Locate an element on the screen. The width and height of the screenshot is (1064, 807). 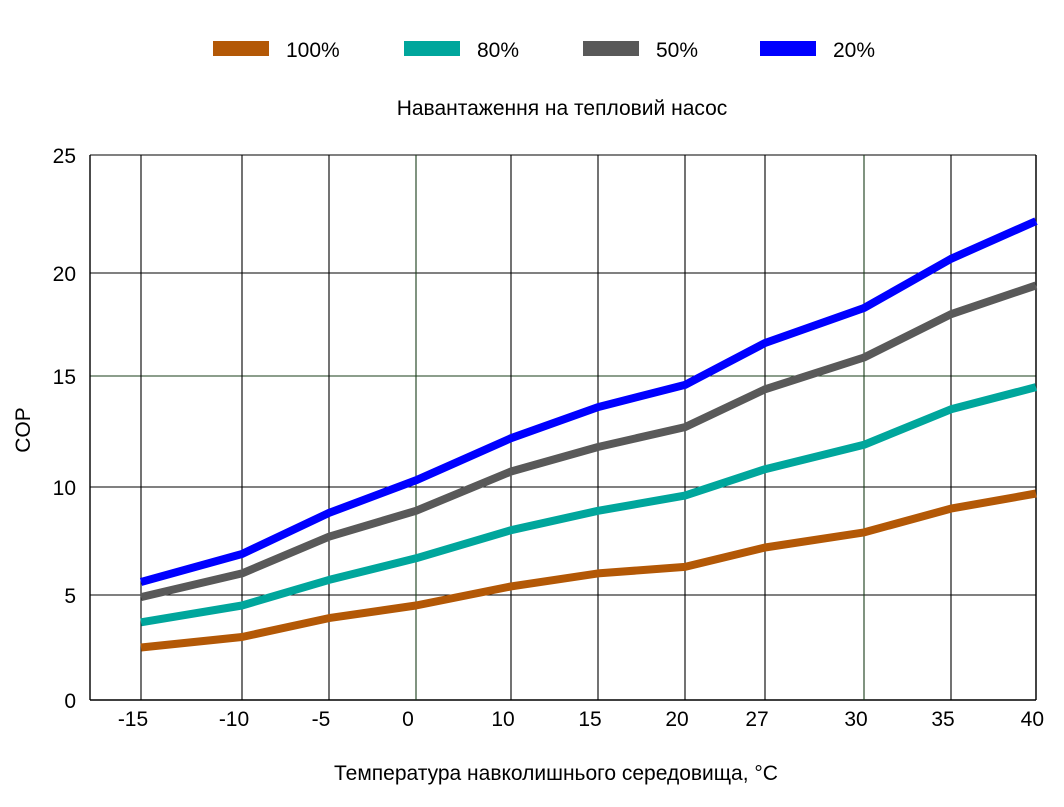
x-tick-label: 20 is located at coordinates (676, 719).